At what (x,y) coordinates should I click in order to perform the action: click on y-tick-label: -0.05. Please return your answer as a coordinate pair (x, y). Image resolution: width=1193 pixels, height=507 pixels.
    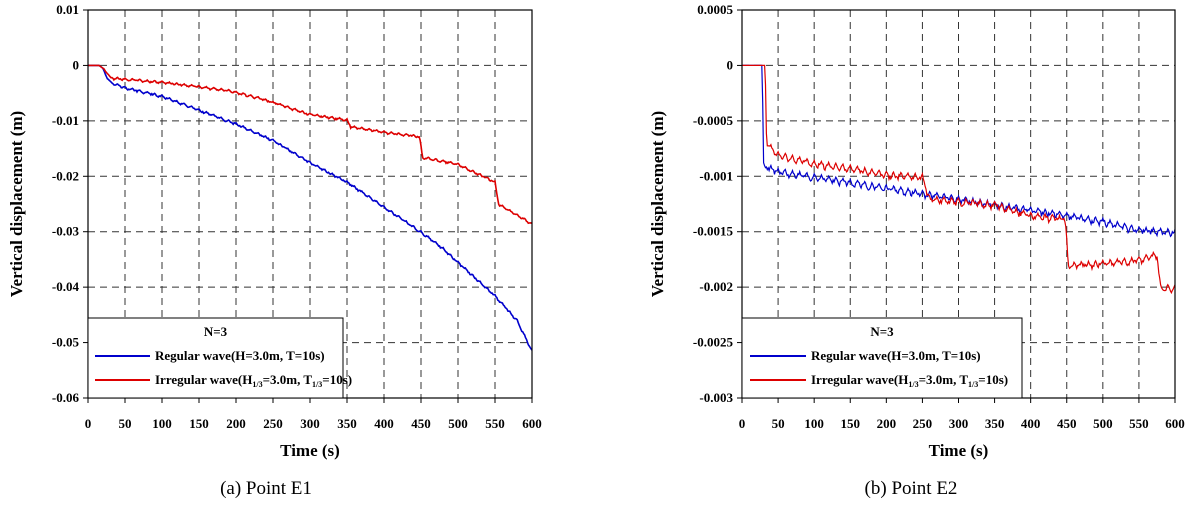
    Looking at the image, I should click on (66, 342).